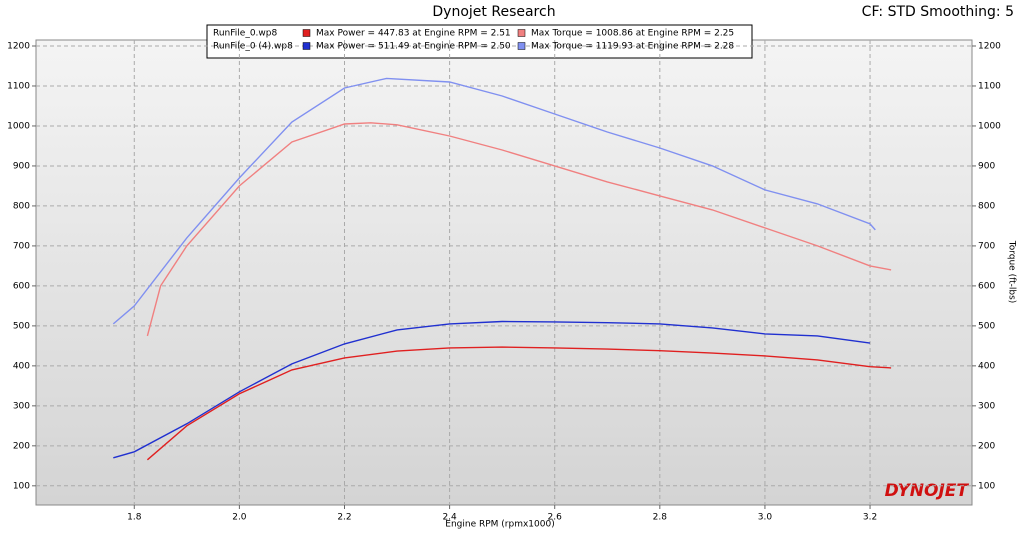 The width and height of the screenshot is (1024, 534). Describe the element at coordinates (660, 518) in the screenshot. I see `x-tick-label: 2.8` at that location.